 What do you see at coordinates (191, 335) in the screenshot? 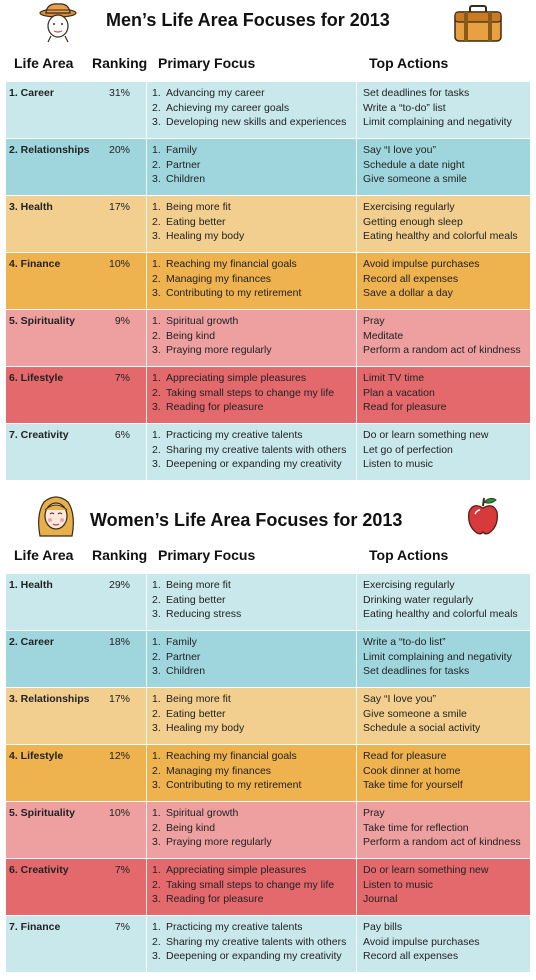
I see `primary-focus-text: Being kind` at bounding box center [191, 335].